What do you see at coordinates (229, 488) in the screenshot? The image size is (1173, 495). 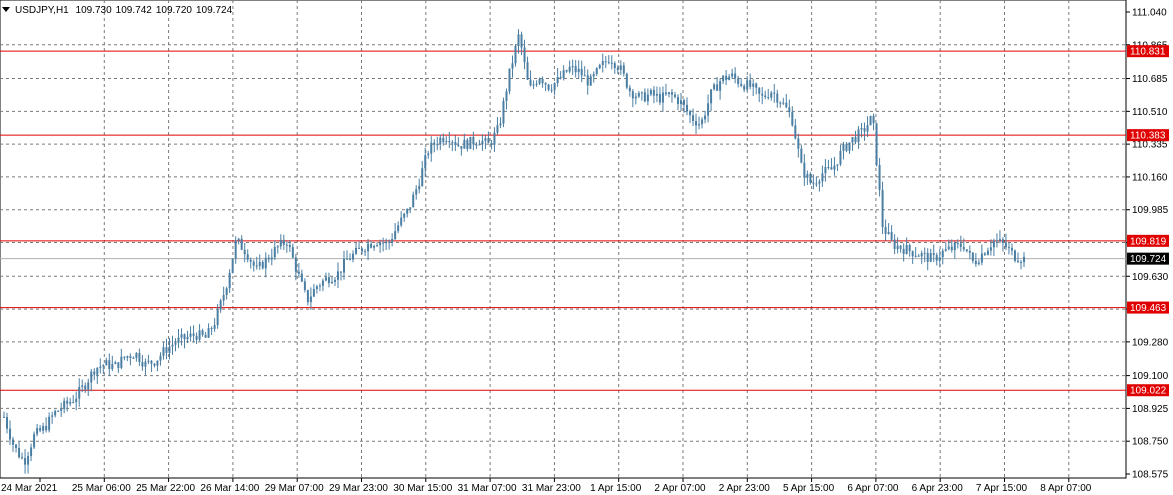 I see `x-tick-label: 26 Mar 14:00` at bounding box center [229, 488].